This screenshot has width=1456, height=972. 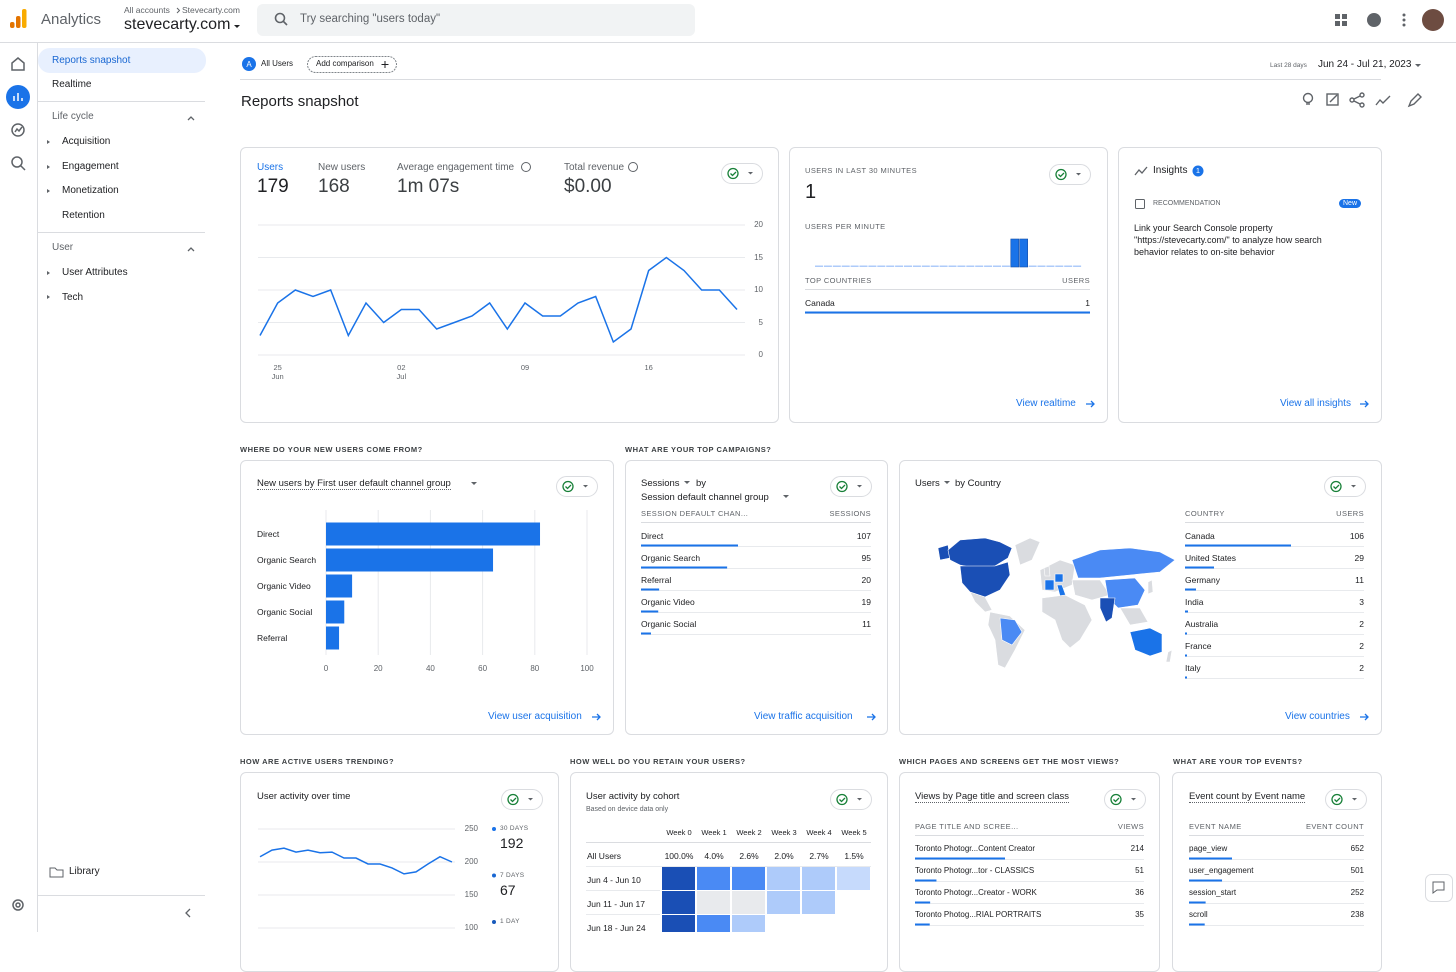 What do you see at coordinates (758, 257) in the screenshot?
I see `y-tick-label: 15` at bounding box center [758, 257].